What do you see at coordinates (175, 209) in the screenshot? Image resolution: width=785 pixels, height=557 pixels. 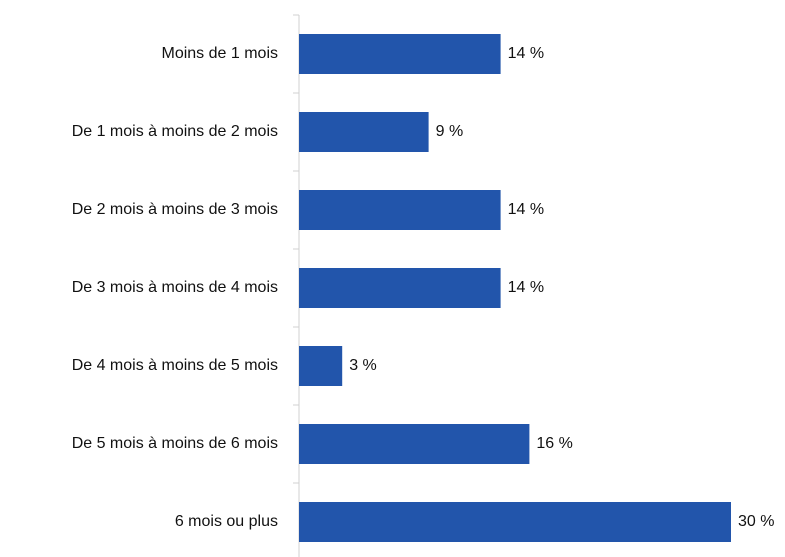 I see `category-label: De 2 mois à moins de 3 mois` at bounding box center [175, 209].